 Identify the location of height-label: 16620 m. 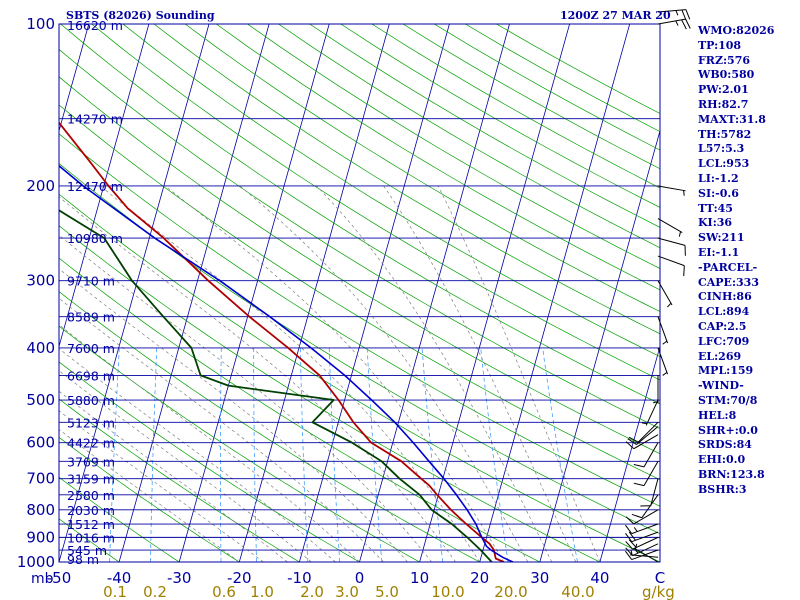
(95, 25).